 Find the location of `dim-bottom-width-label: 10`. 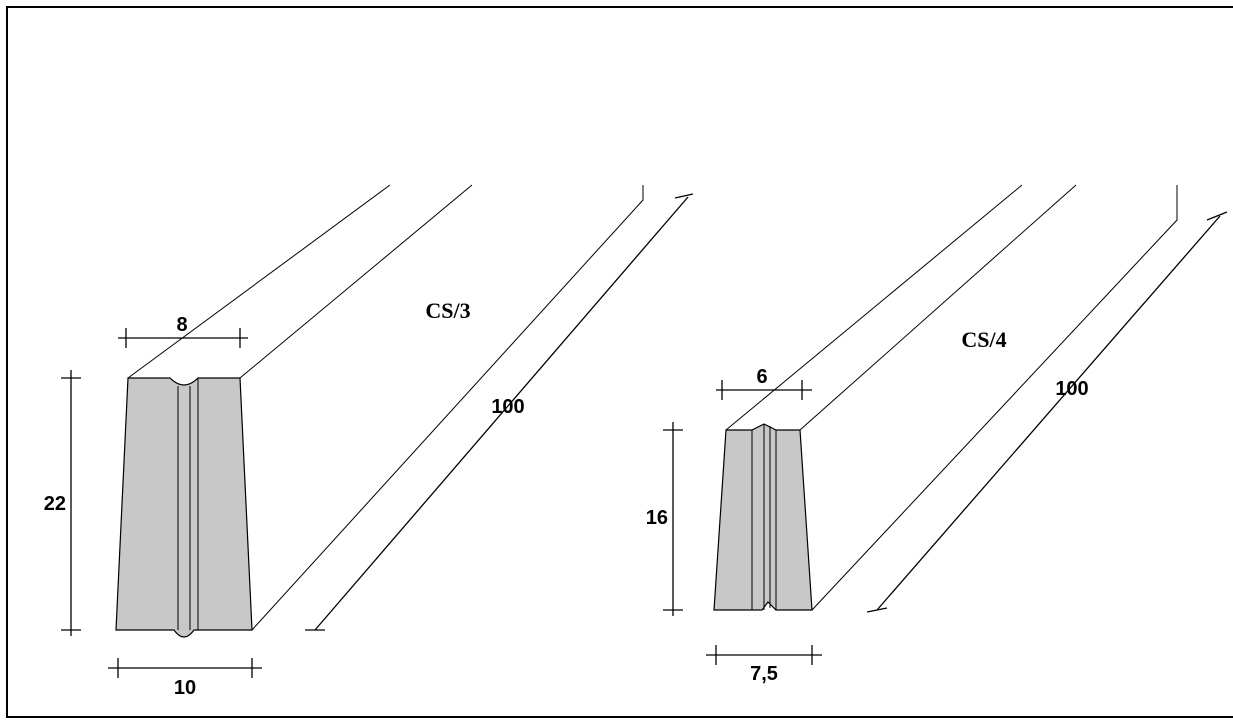

dim-bottom-width-label: 10 is located at coordinates (185, 688).